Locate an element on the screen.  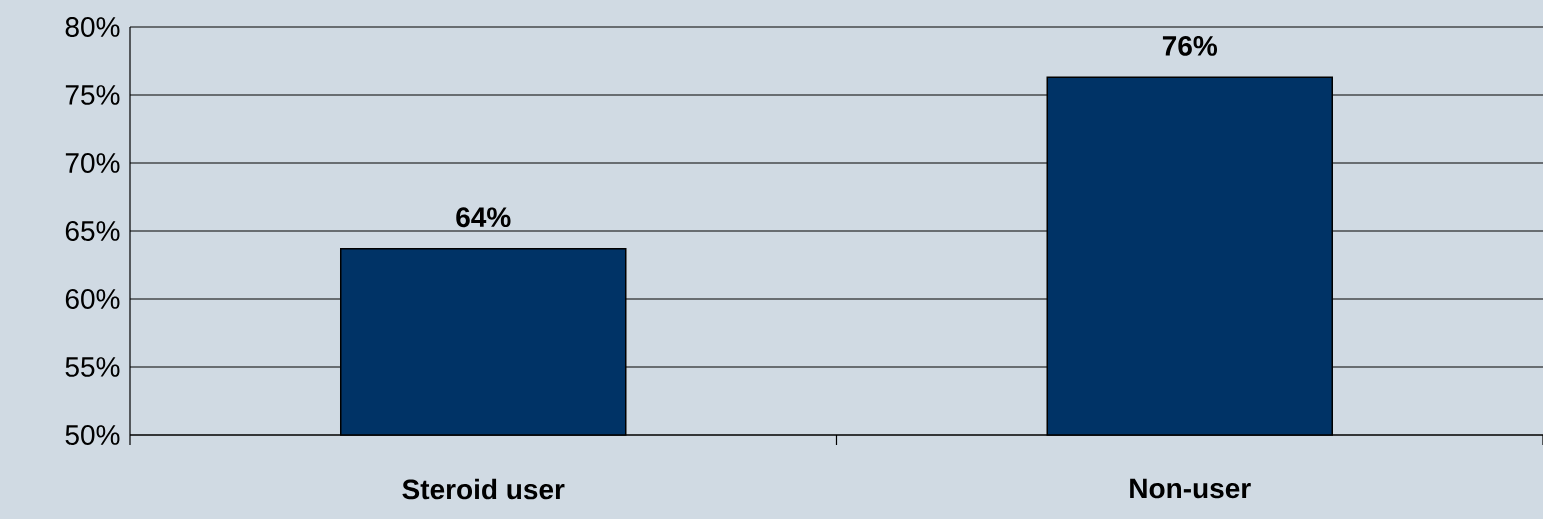
y-tick-label: 75% is located at coordinates (92, 95).